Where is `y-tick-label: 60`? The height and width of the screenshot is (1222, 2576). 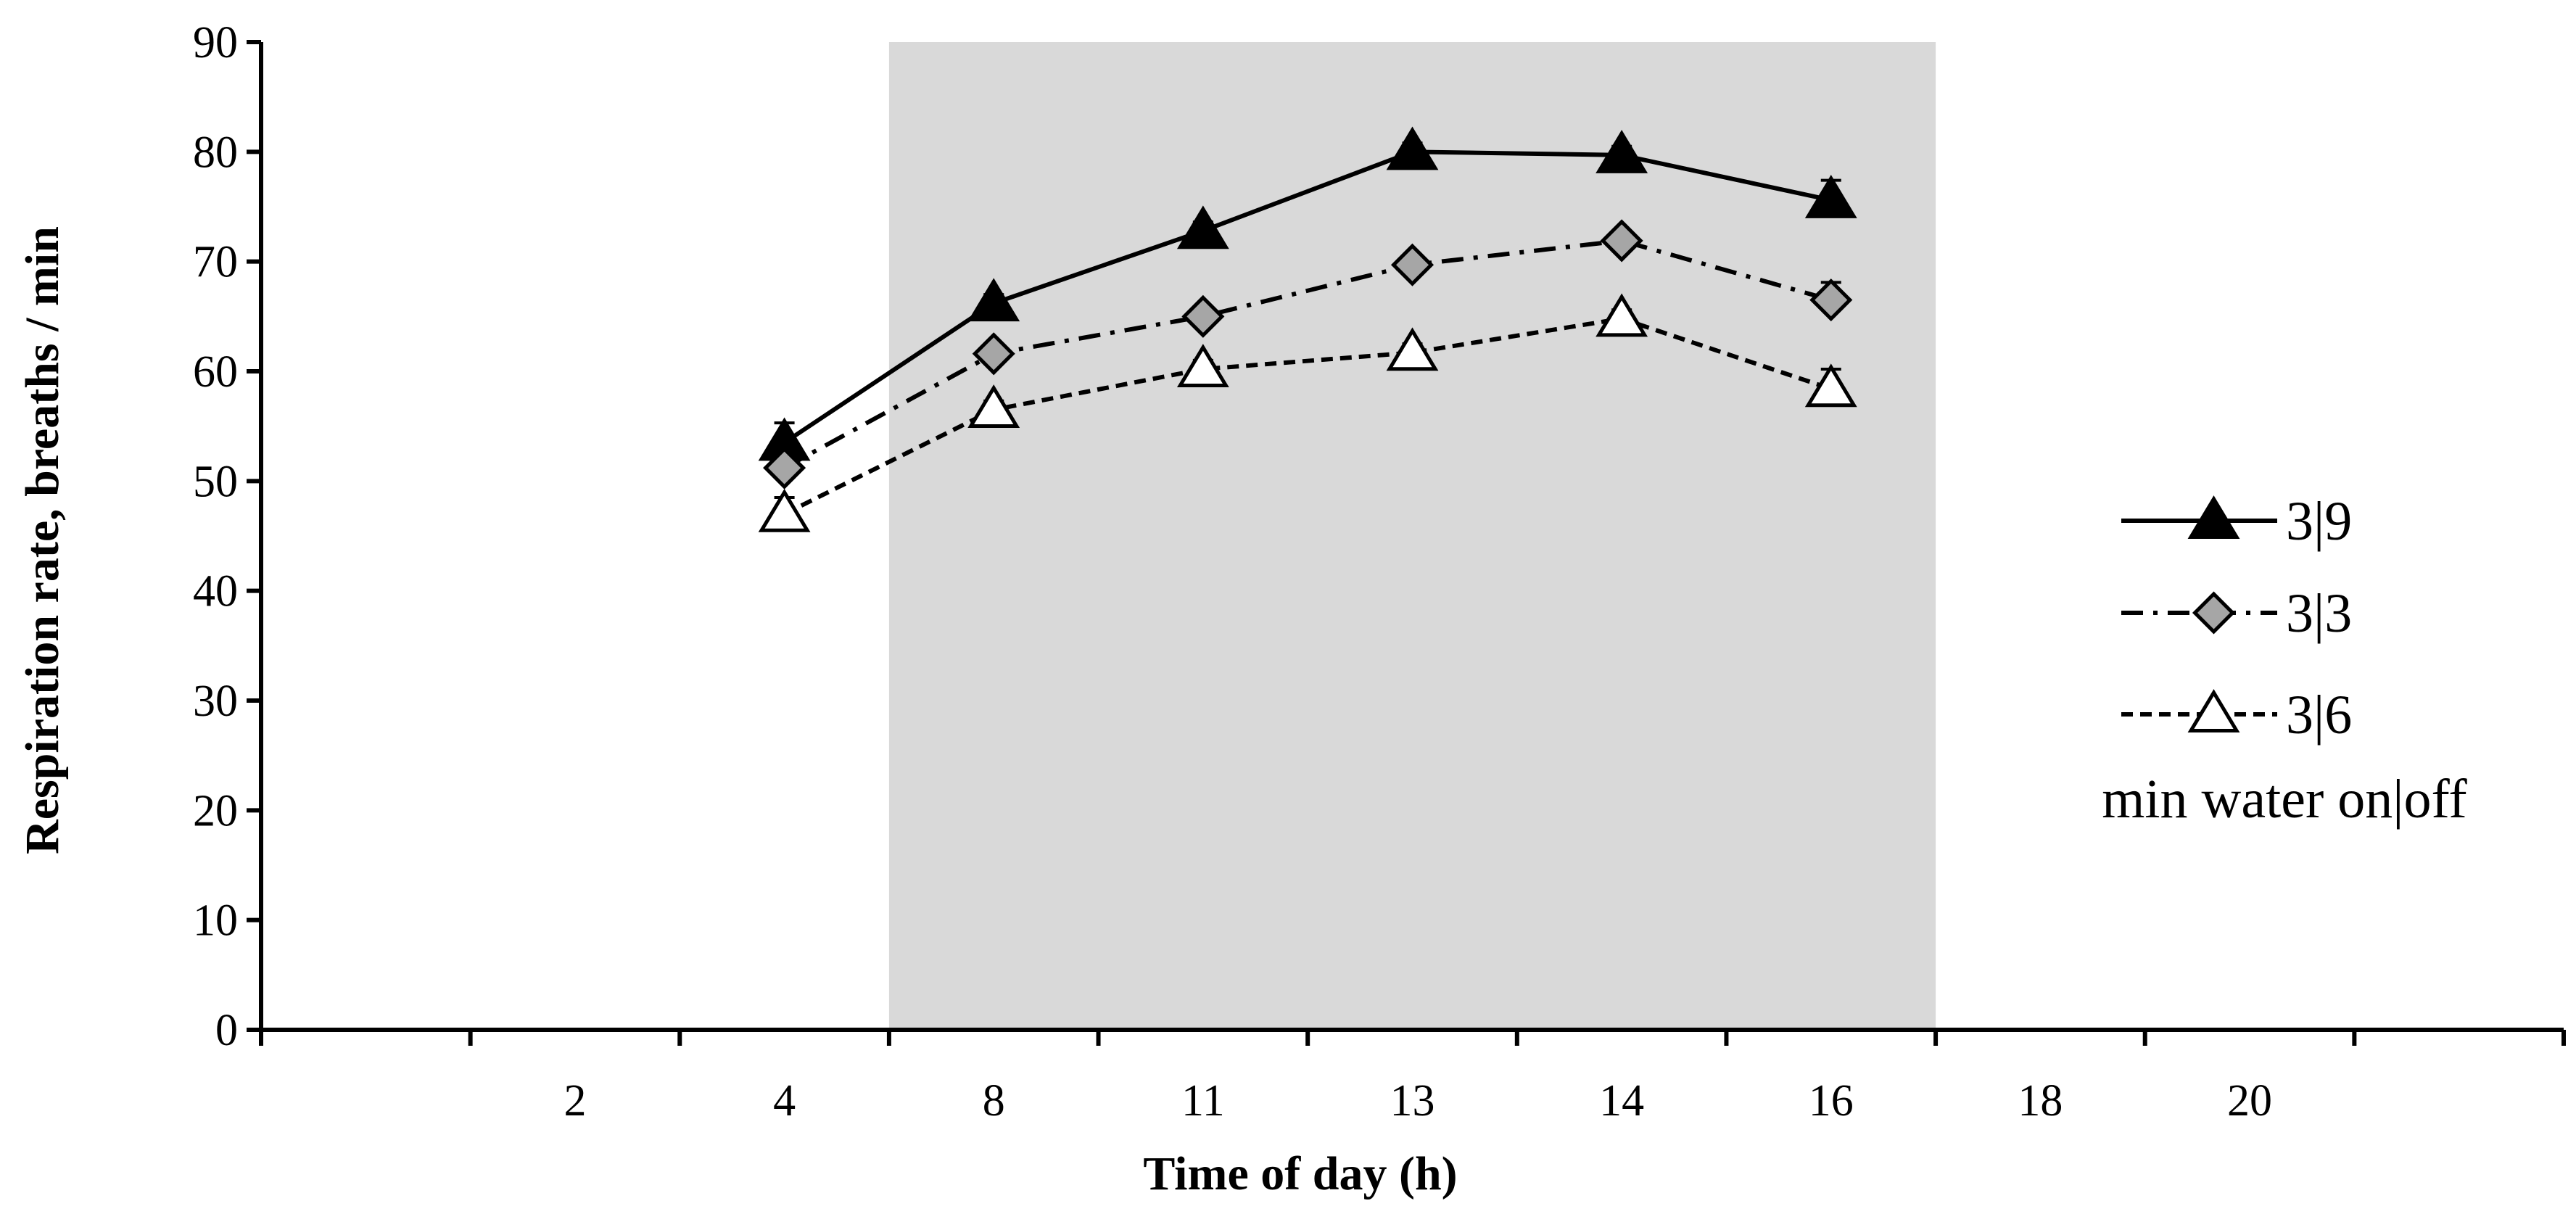
y-tick-label: 60 is located at coordinates (215, 372).